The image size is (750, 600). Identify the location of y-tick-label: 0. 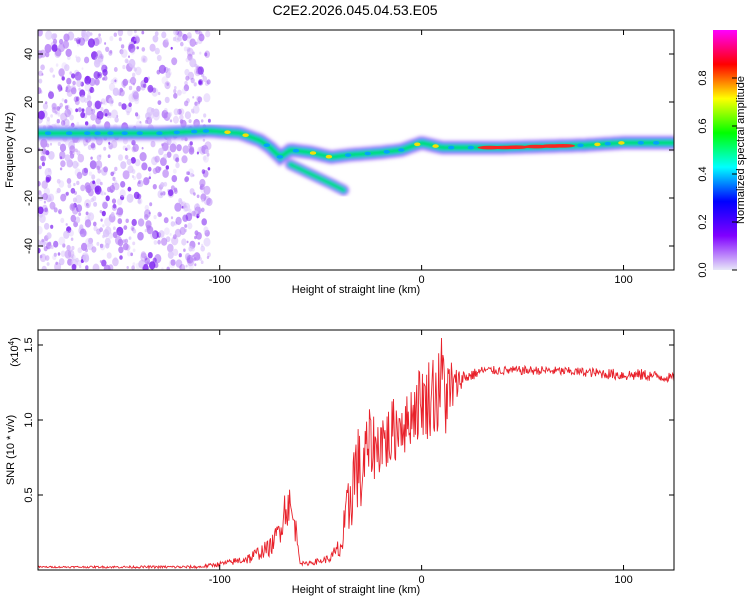
(29, 150).